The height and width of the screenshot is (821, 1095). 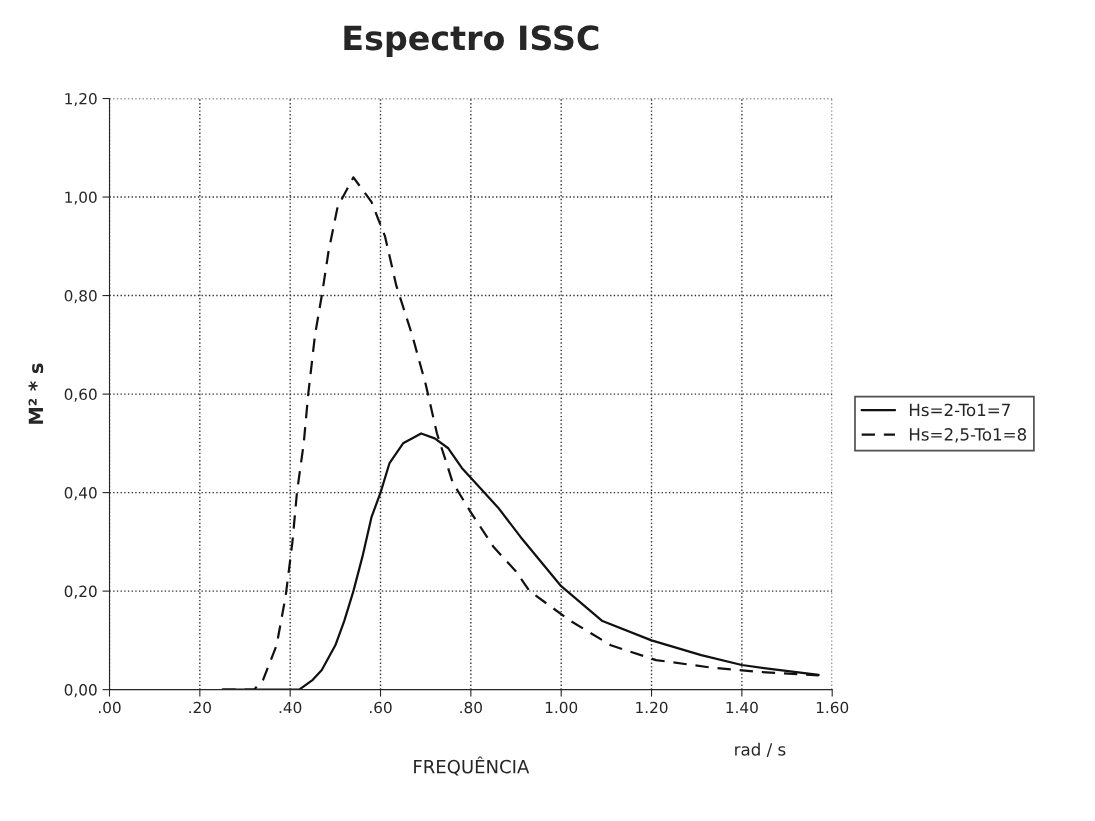 I want to click on y-tick-label: 1,20, so click(x=81, y=99).